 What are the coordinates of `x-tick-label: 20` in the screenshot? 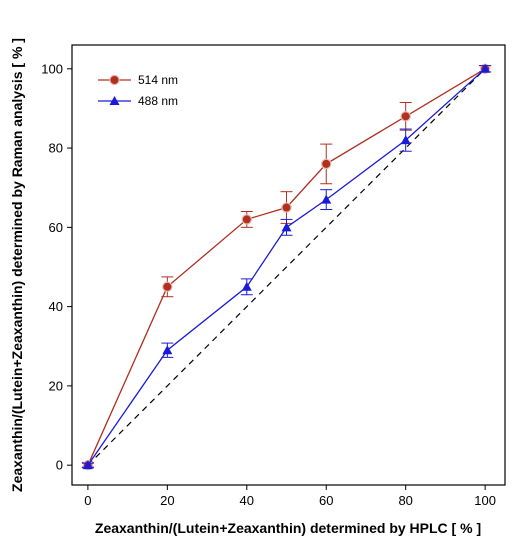 It's located at (167, 500).